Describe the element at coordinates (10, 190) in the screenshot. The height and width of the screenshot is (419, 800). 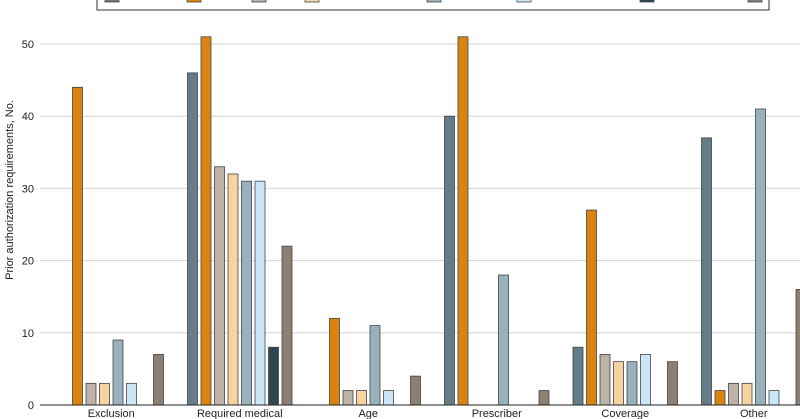
I see `y-axis-title: Prior authorization requirements, No.` at that location.